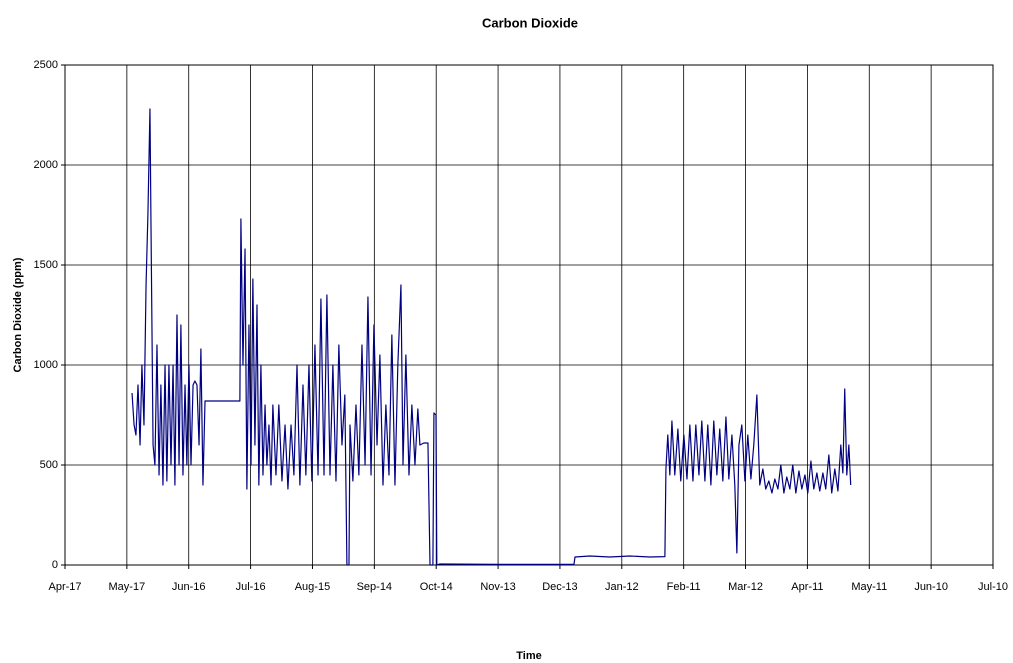 The image size is (1013, 663). What do you see at coordinates (46, 65) in the screenshot?
I see `y-tick-label: 2500` at bounding box center [46, 65].